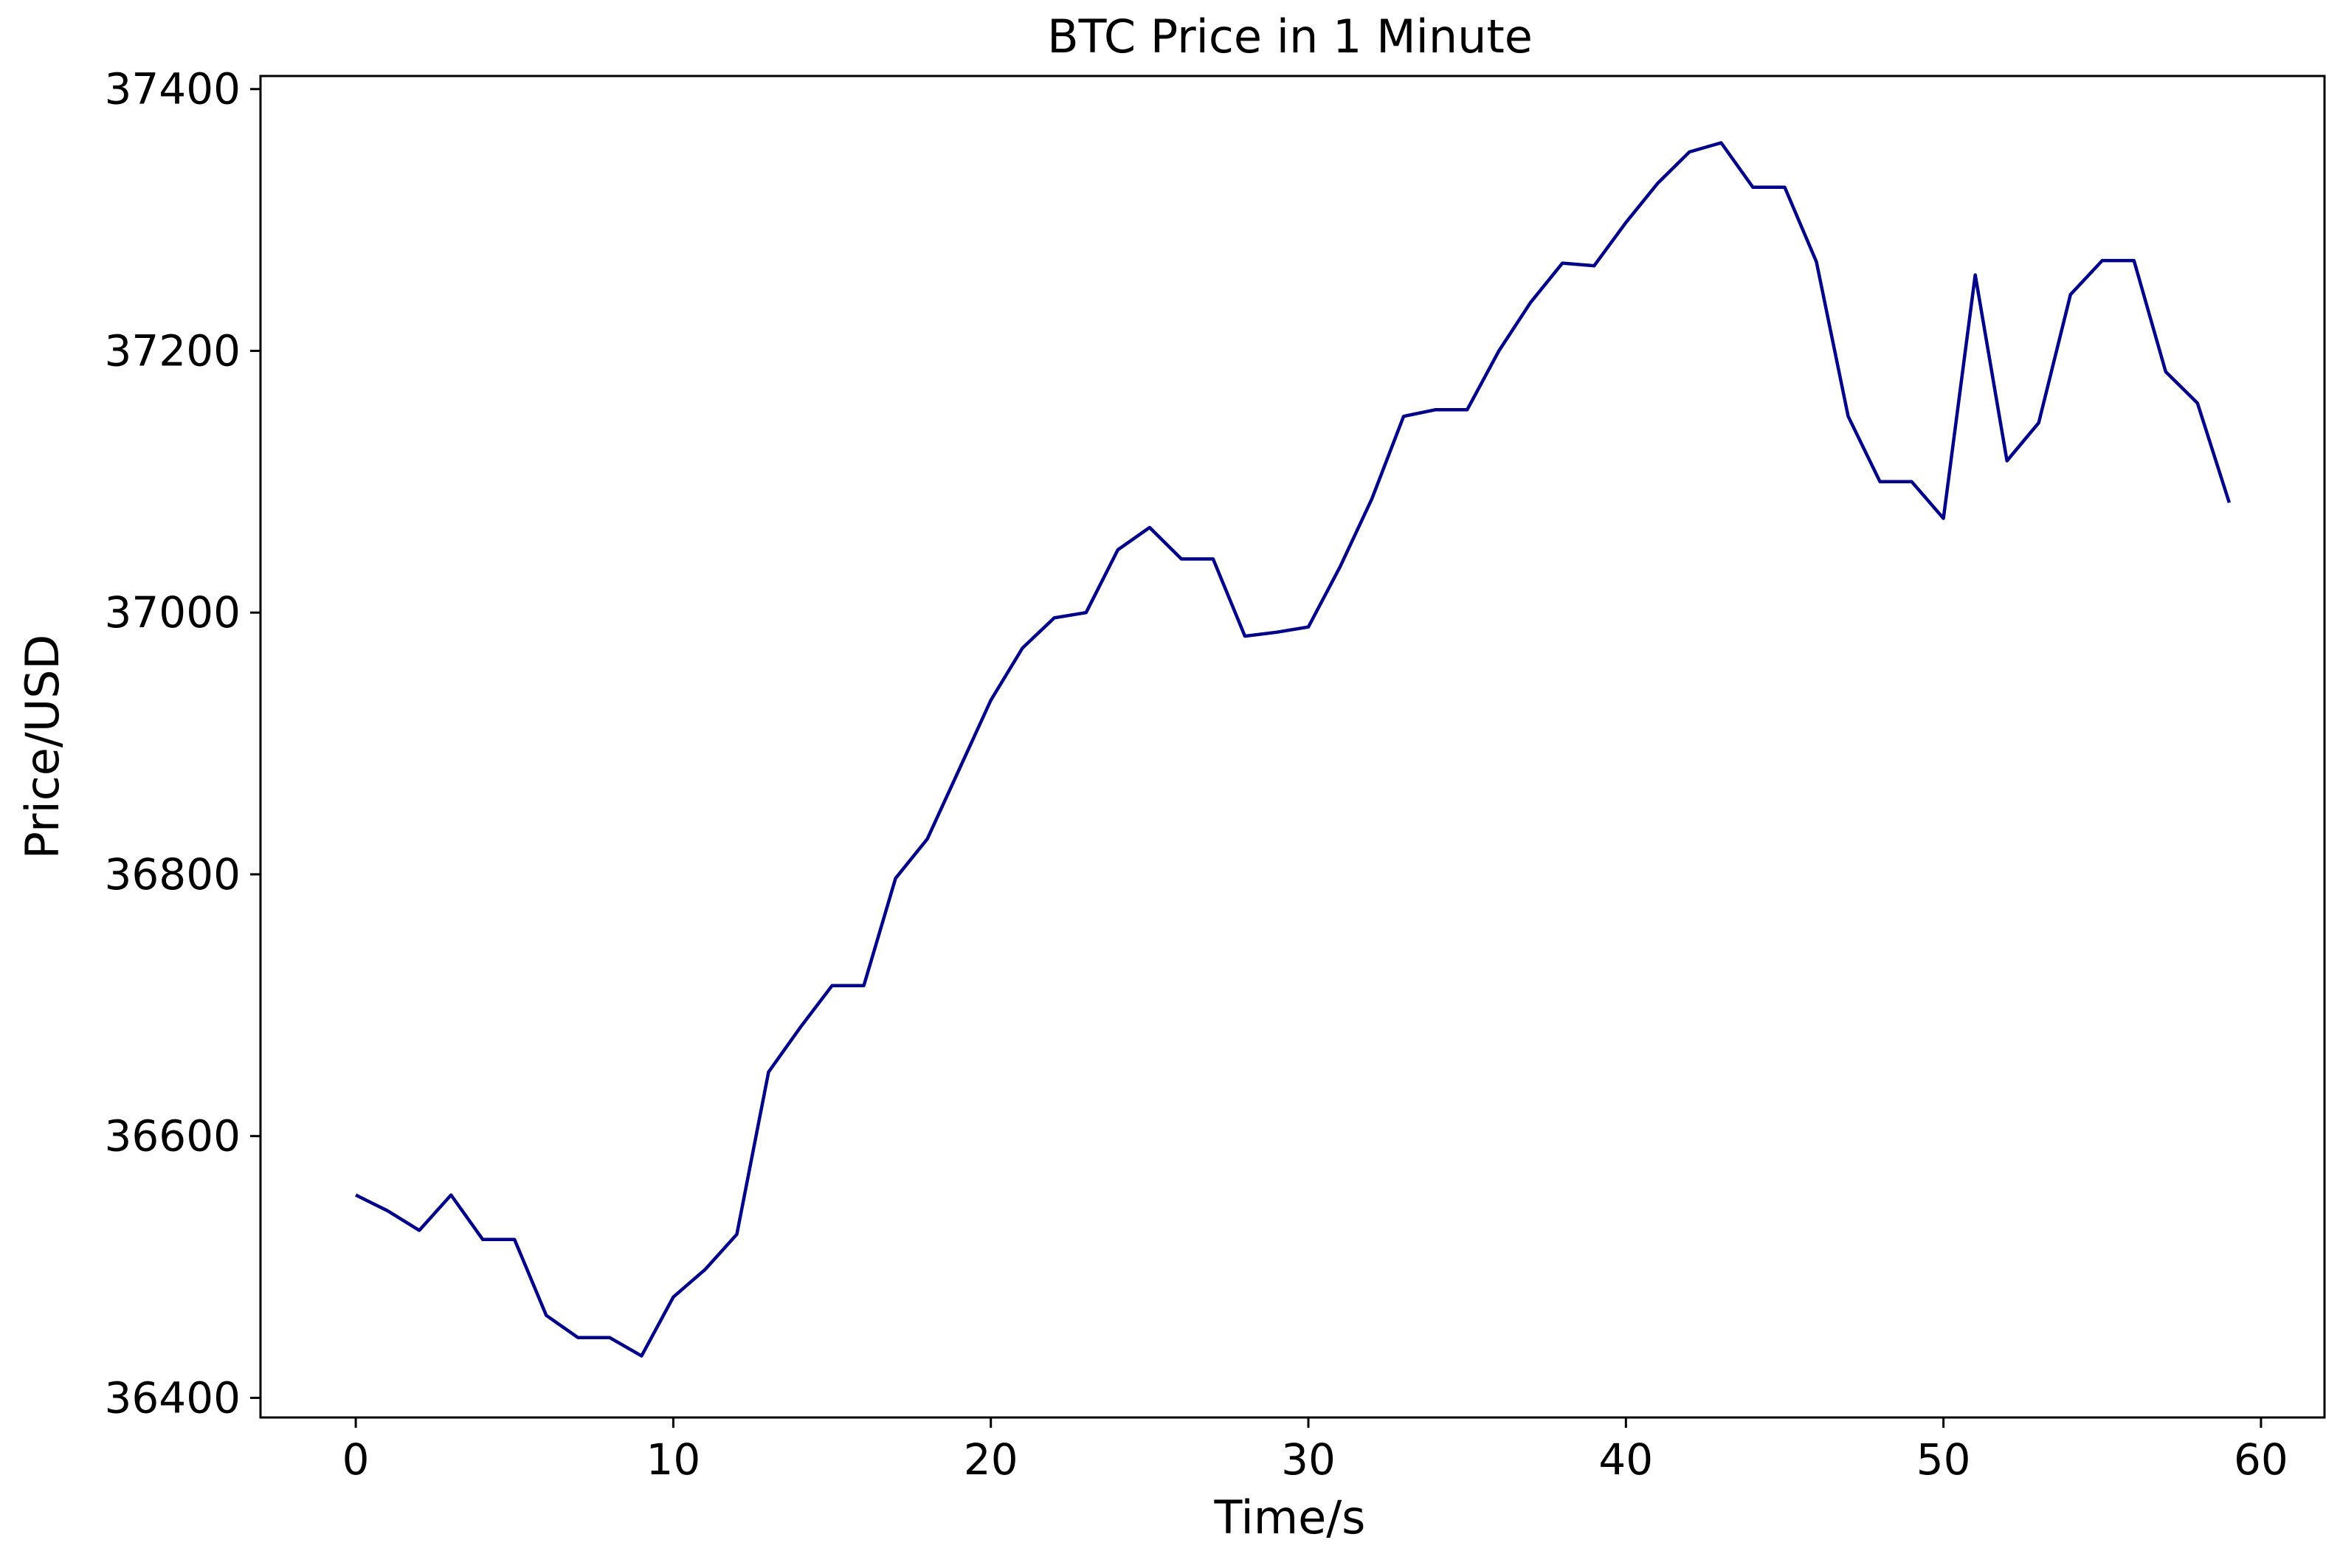  What do you see at coordinates (172, 350) in the screenshot?
I see `y-tick-label: 37200` at bounding box center [172, 350].